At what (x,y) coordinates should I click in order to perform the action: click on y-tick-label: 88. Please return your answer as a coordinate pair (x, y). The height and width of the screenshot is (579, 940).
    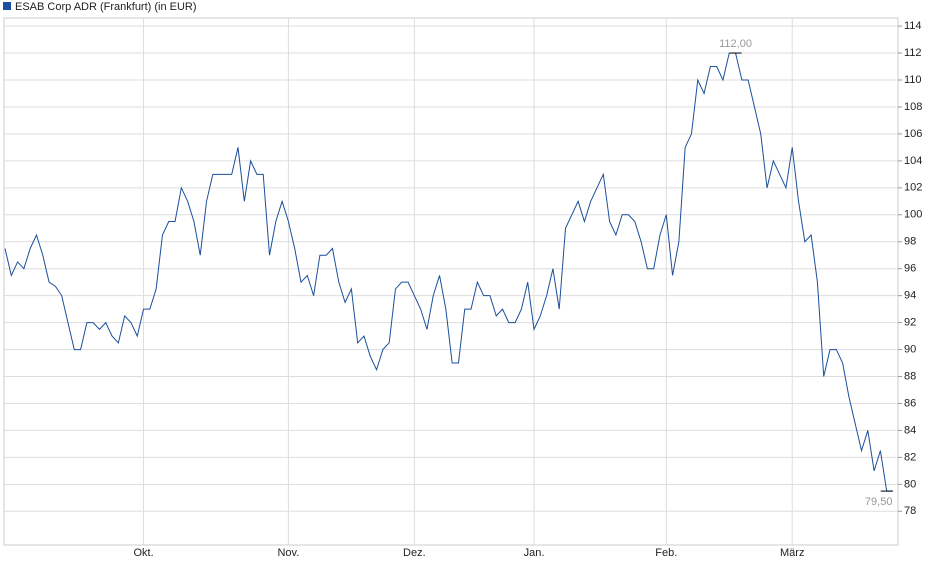
    Looking at the image, I should click on (910, 376).